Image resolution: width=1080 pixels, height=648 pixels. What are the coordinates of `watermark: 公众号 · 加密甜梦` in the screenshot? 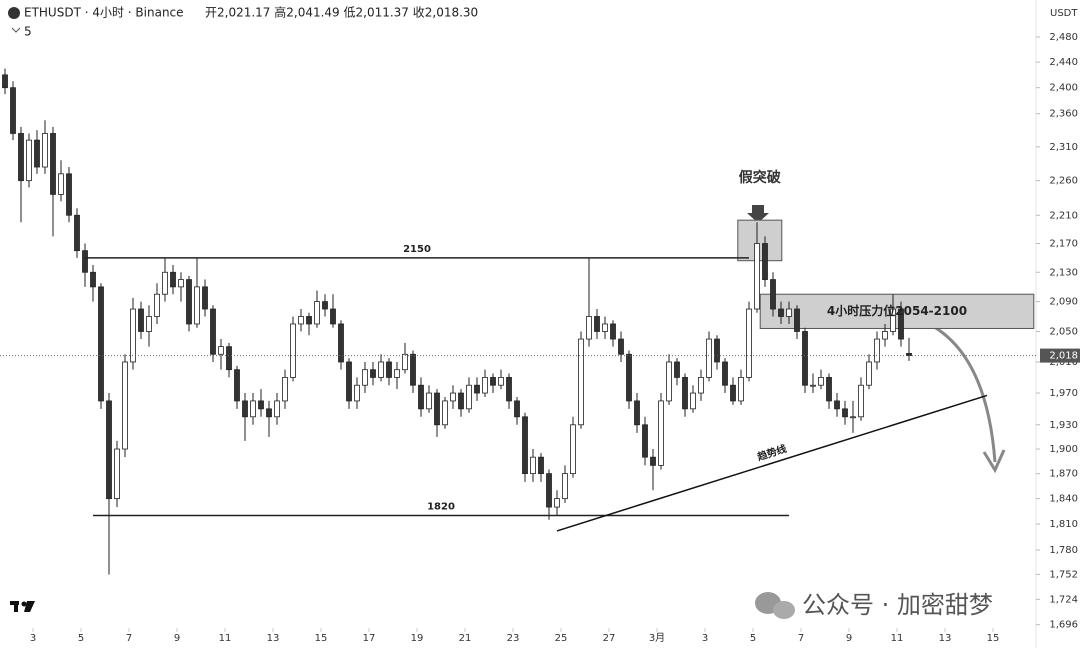 It's located at (897, 605).